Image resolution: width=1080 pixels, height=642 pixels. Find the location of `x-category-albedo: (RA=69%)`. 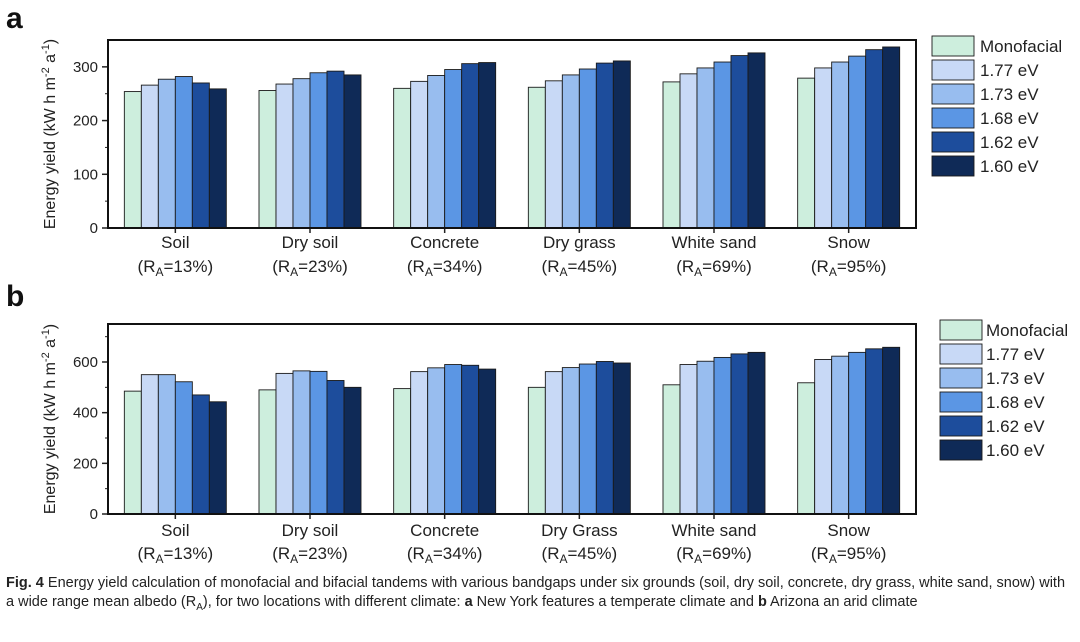

x-category-albedo: (RA=69%) is located at coordinates (714, 268).